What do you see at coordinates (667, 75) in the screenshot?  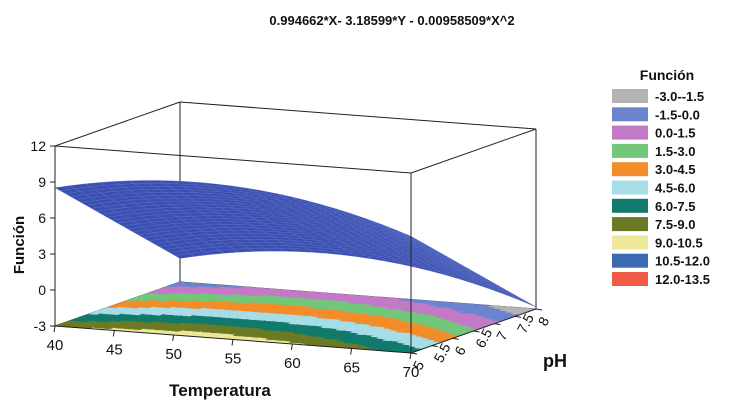 I see `legend-title: Función` at bounding box center [667, 75].